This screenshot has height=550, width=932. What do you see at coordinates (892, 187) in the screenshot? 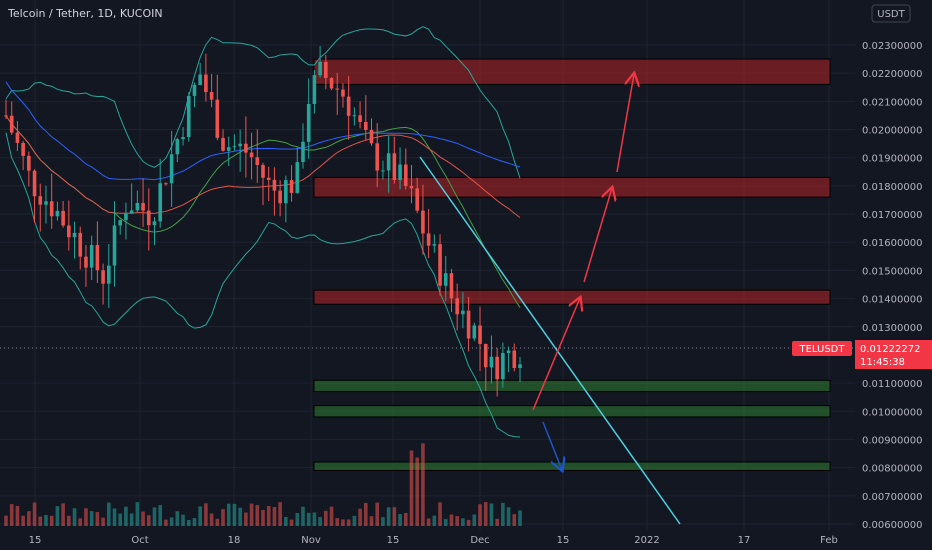
I see `y-tick-label: 0.01800000` at bounding box center [892, 187].